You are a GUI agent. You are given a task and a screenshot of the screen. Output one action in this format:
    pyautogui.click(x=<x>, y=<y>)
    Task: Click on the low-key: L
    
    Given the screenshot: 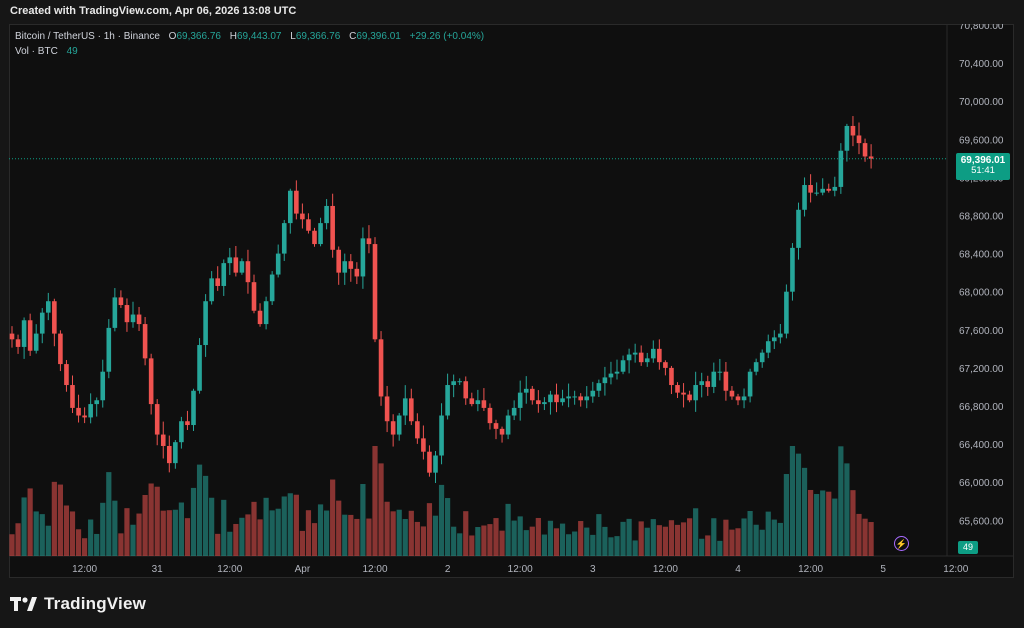 What is the action you would take?
    pyautogui.click(x=293, y=36)
    